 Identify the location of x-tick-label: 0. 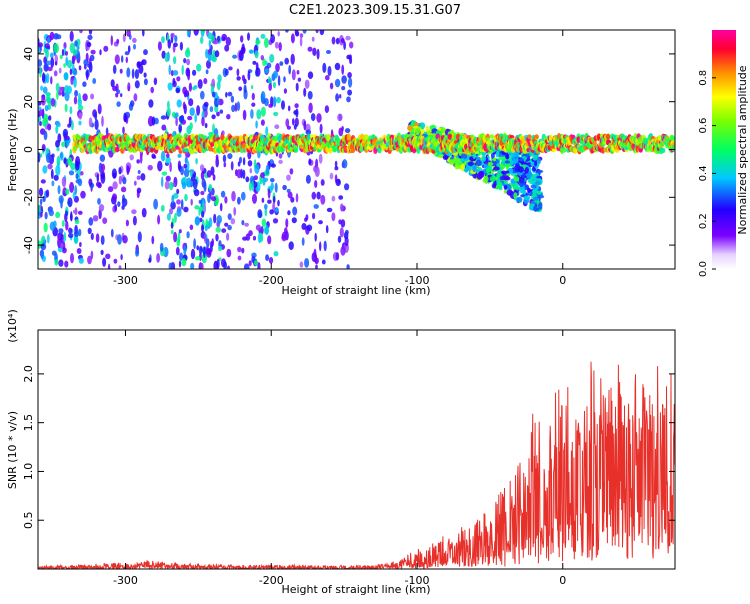
(562, 280).